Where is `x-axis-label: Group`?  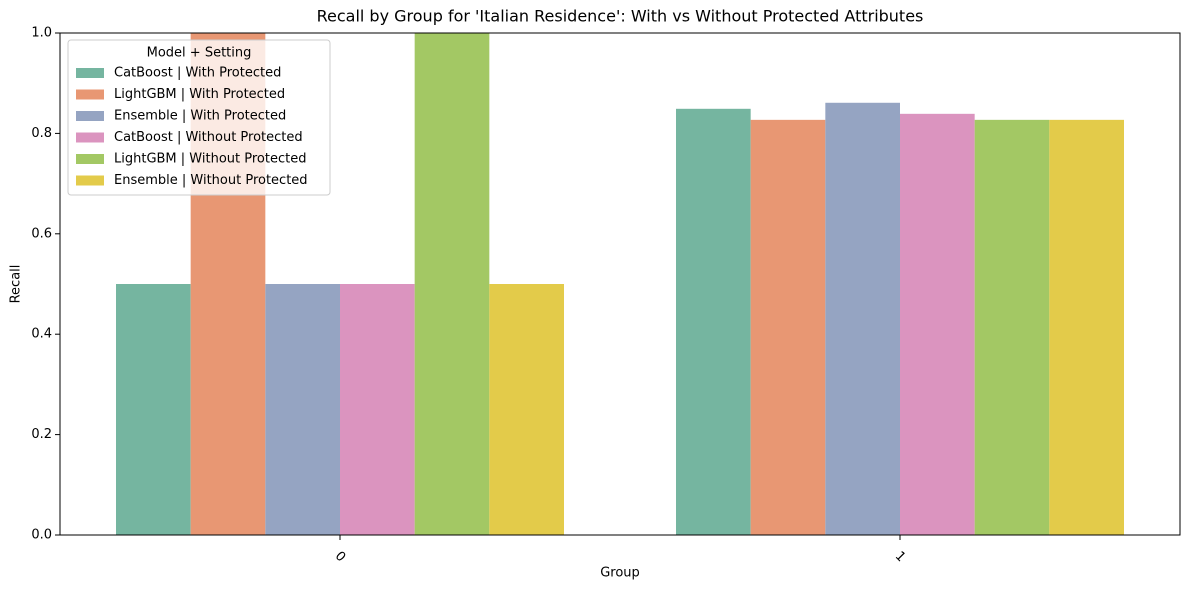 x-axis-label: Group is located at coordinates (620, 573).